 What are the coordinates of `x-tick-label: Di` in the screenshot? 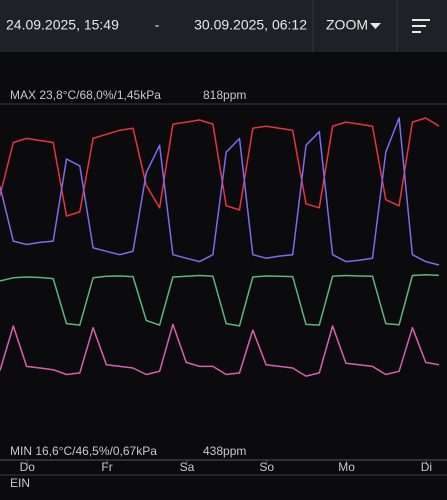 It's located at (426, 467).